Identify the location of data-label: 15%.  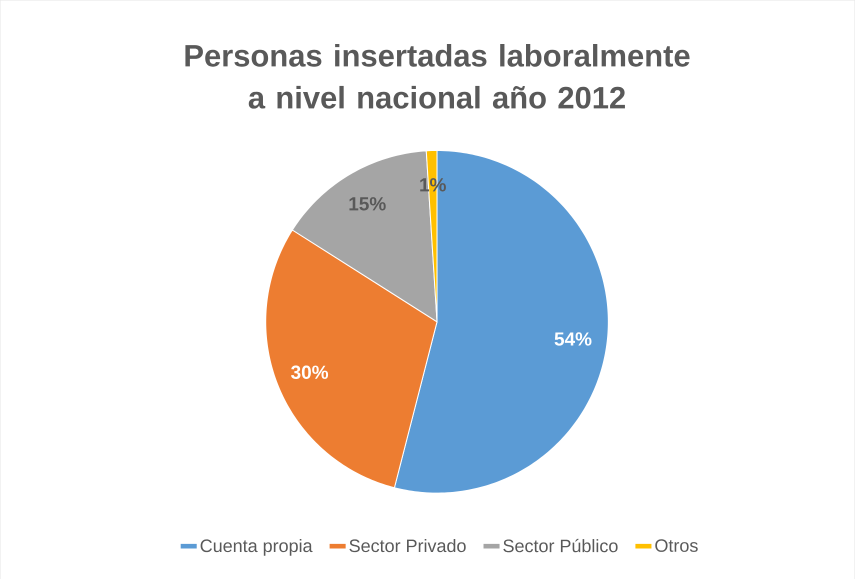
(367, 203).